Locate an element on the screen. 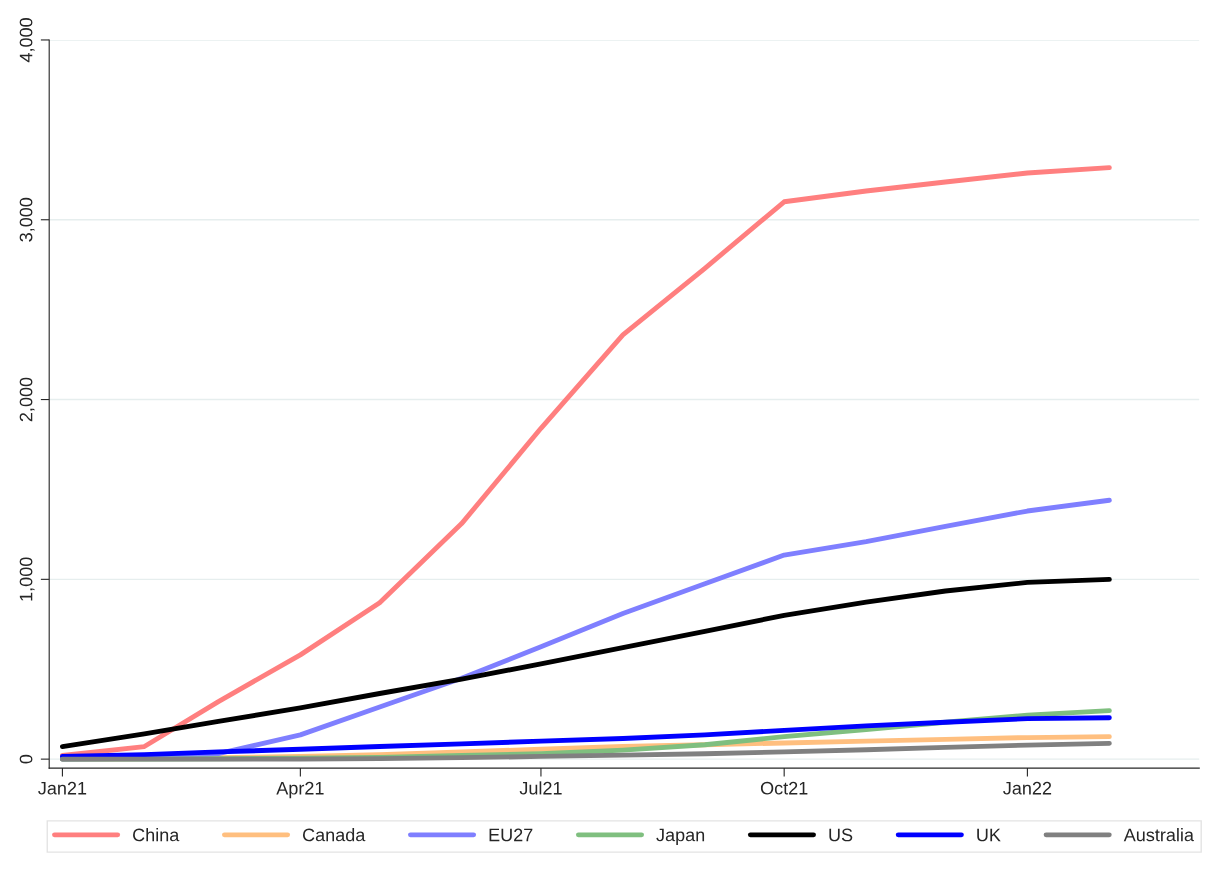  legend-label: Canada is located at coordinates (334, 835).